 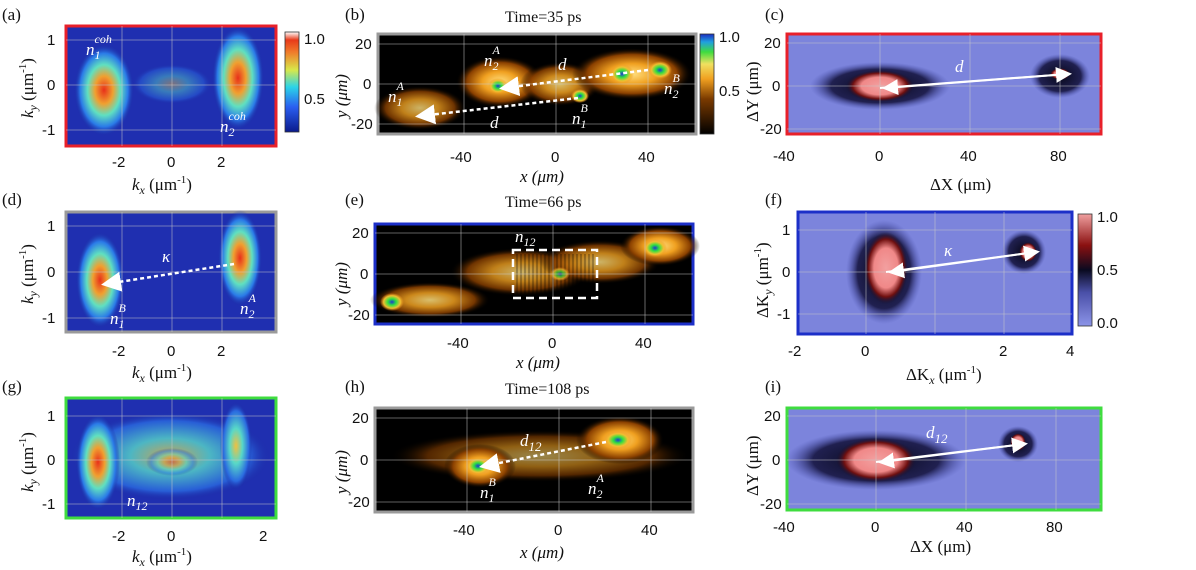 I want to click on panel-f-peak, so click(x=886, y=268).